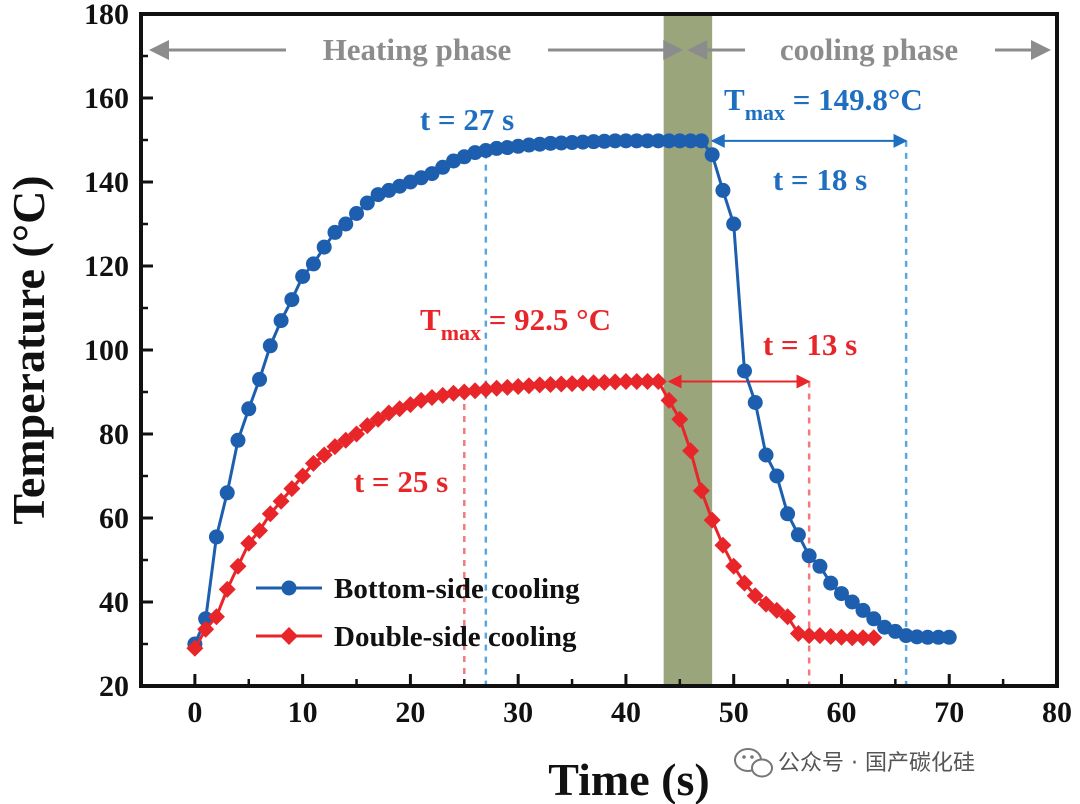 Image resolution: width=1080 pixels, height=804 pixels. I want to click on blue-cooling-time-label: t = 18 s, so click(820, 179).